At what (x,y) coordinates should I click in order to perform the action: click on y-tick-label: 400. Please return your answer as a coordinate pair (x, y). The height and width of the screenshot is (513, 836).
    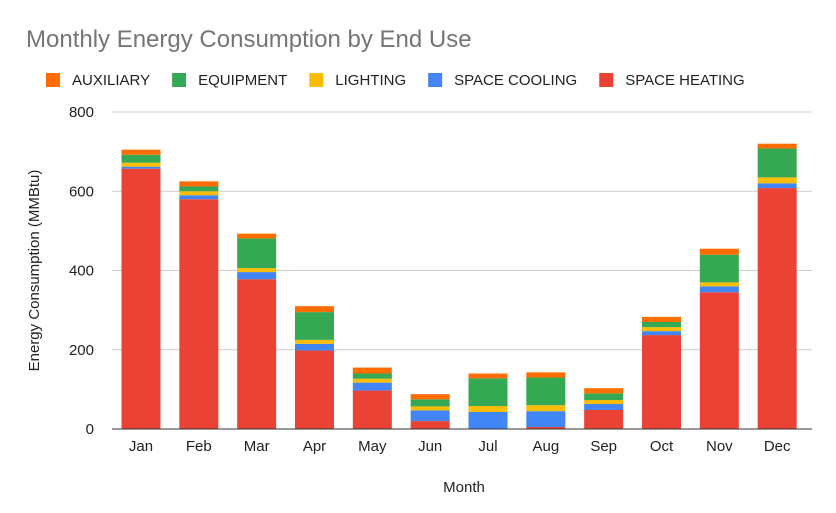
    Looking at the image, I should click on (81, 271).